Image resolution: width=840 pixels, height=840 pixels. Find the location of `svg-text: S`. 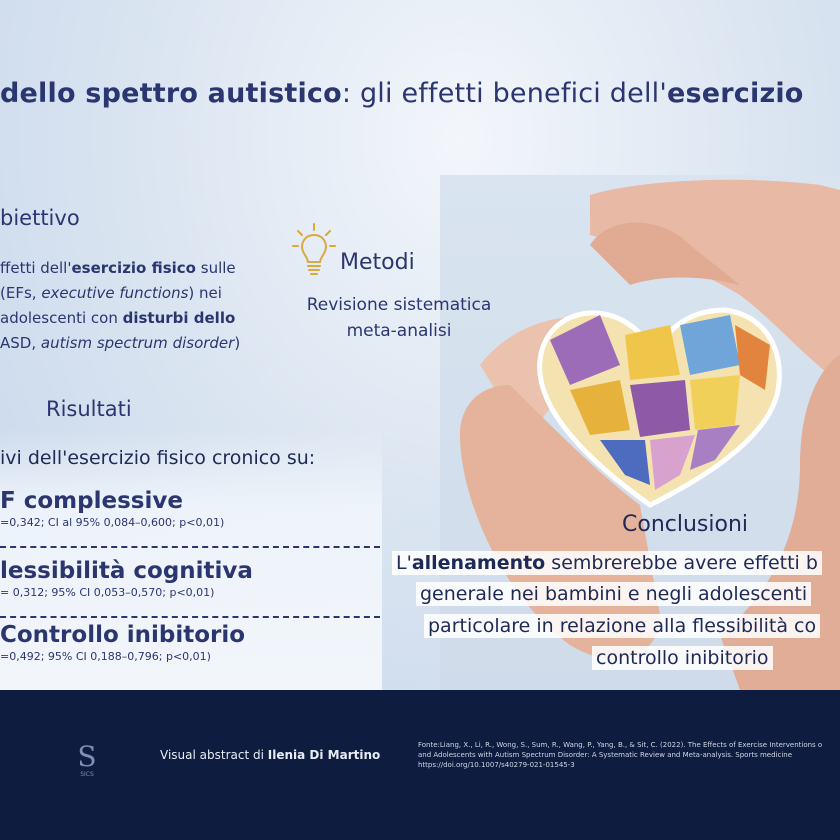

svg-text: S is located at coordinates (86, 756).